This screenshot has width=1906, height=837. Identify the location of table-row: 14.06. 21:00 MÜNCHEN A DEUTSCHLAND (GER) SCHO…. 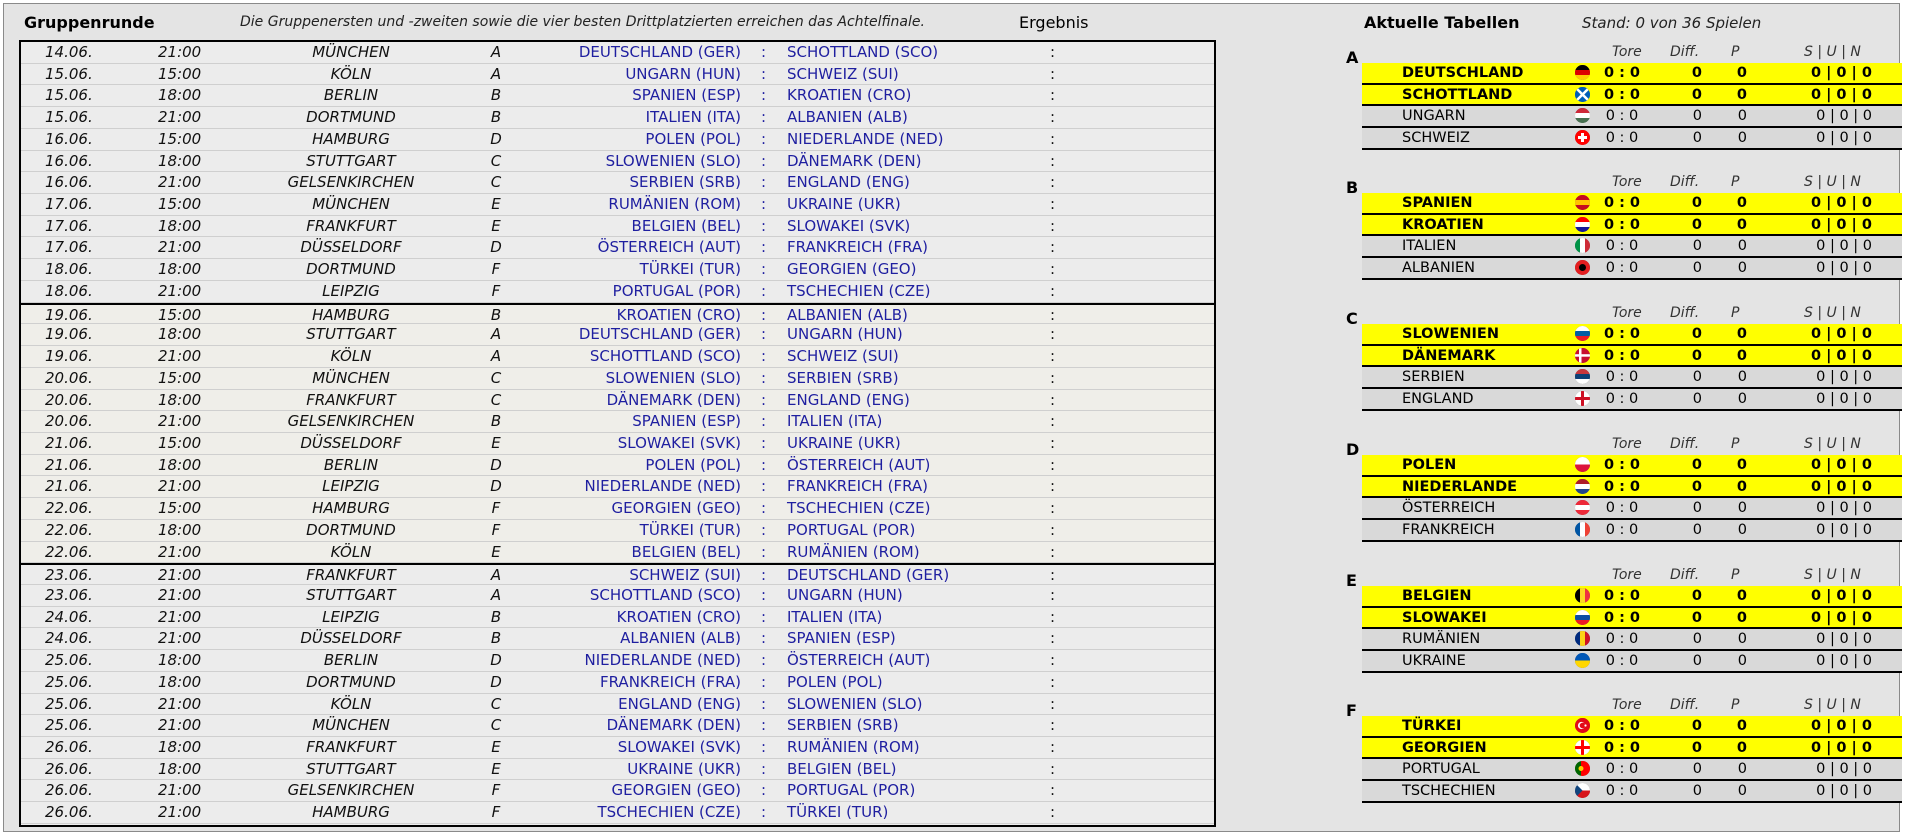
(617, 53).